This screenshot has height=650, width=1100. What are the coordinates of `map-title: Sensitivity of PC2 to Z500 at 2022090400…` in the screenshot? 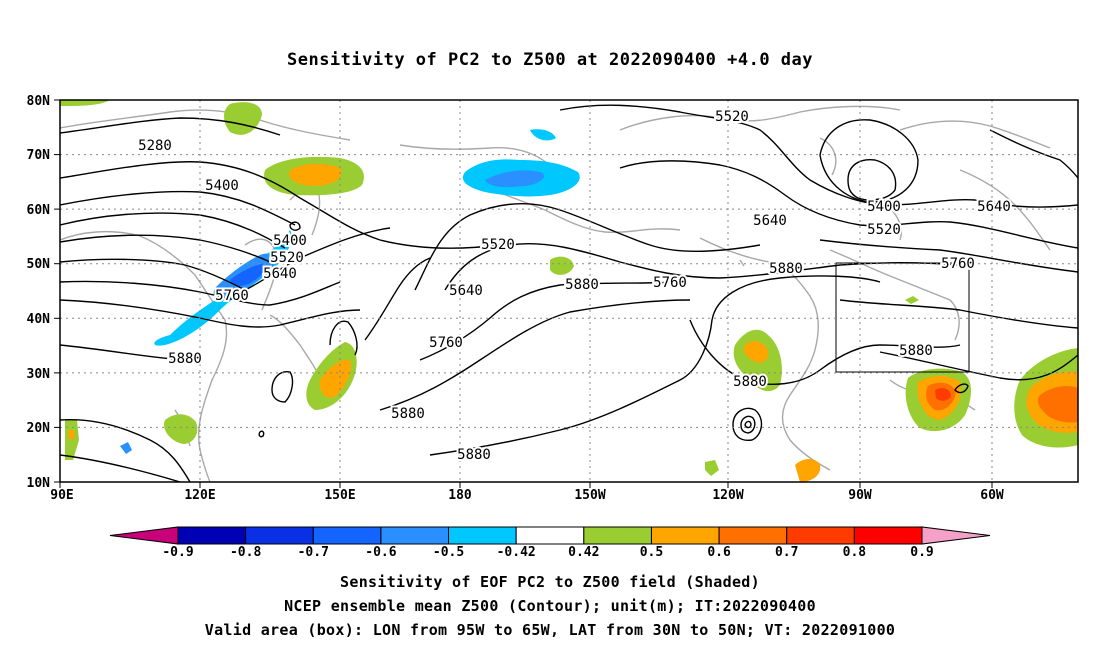 It's located at (549, 60).